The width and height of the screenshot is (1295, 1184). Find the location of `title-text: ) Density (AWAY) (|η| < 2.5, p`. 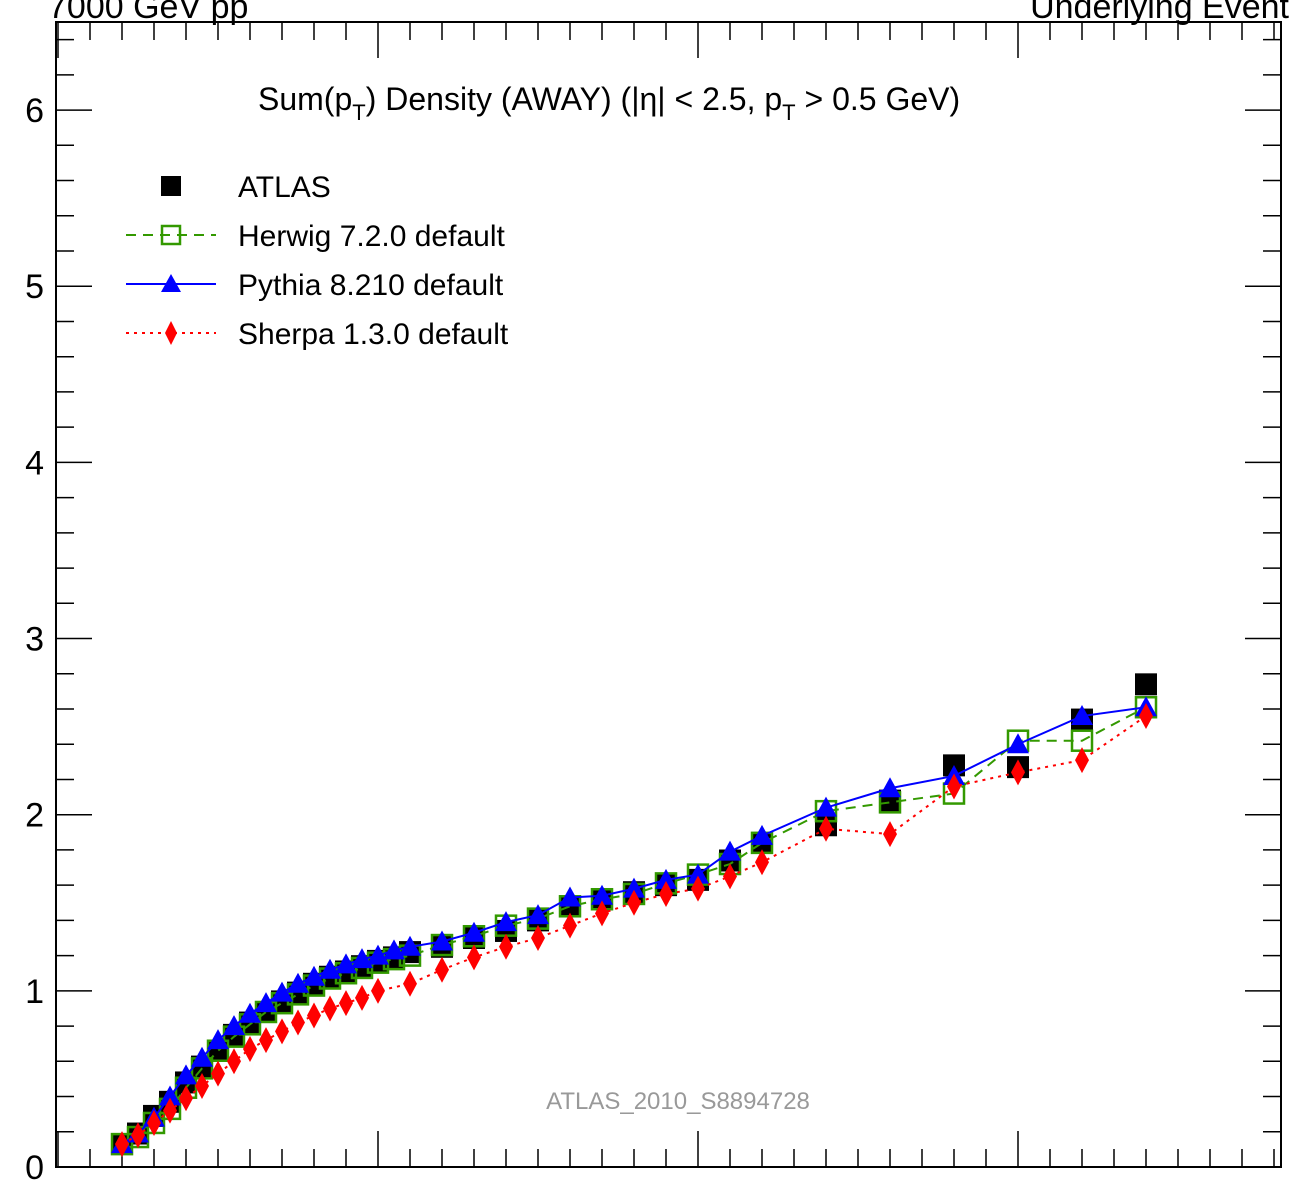

title-text: ) Density (AWAY) (|η| < 2.5, p is located at coordinates (574, 99).